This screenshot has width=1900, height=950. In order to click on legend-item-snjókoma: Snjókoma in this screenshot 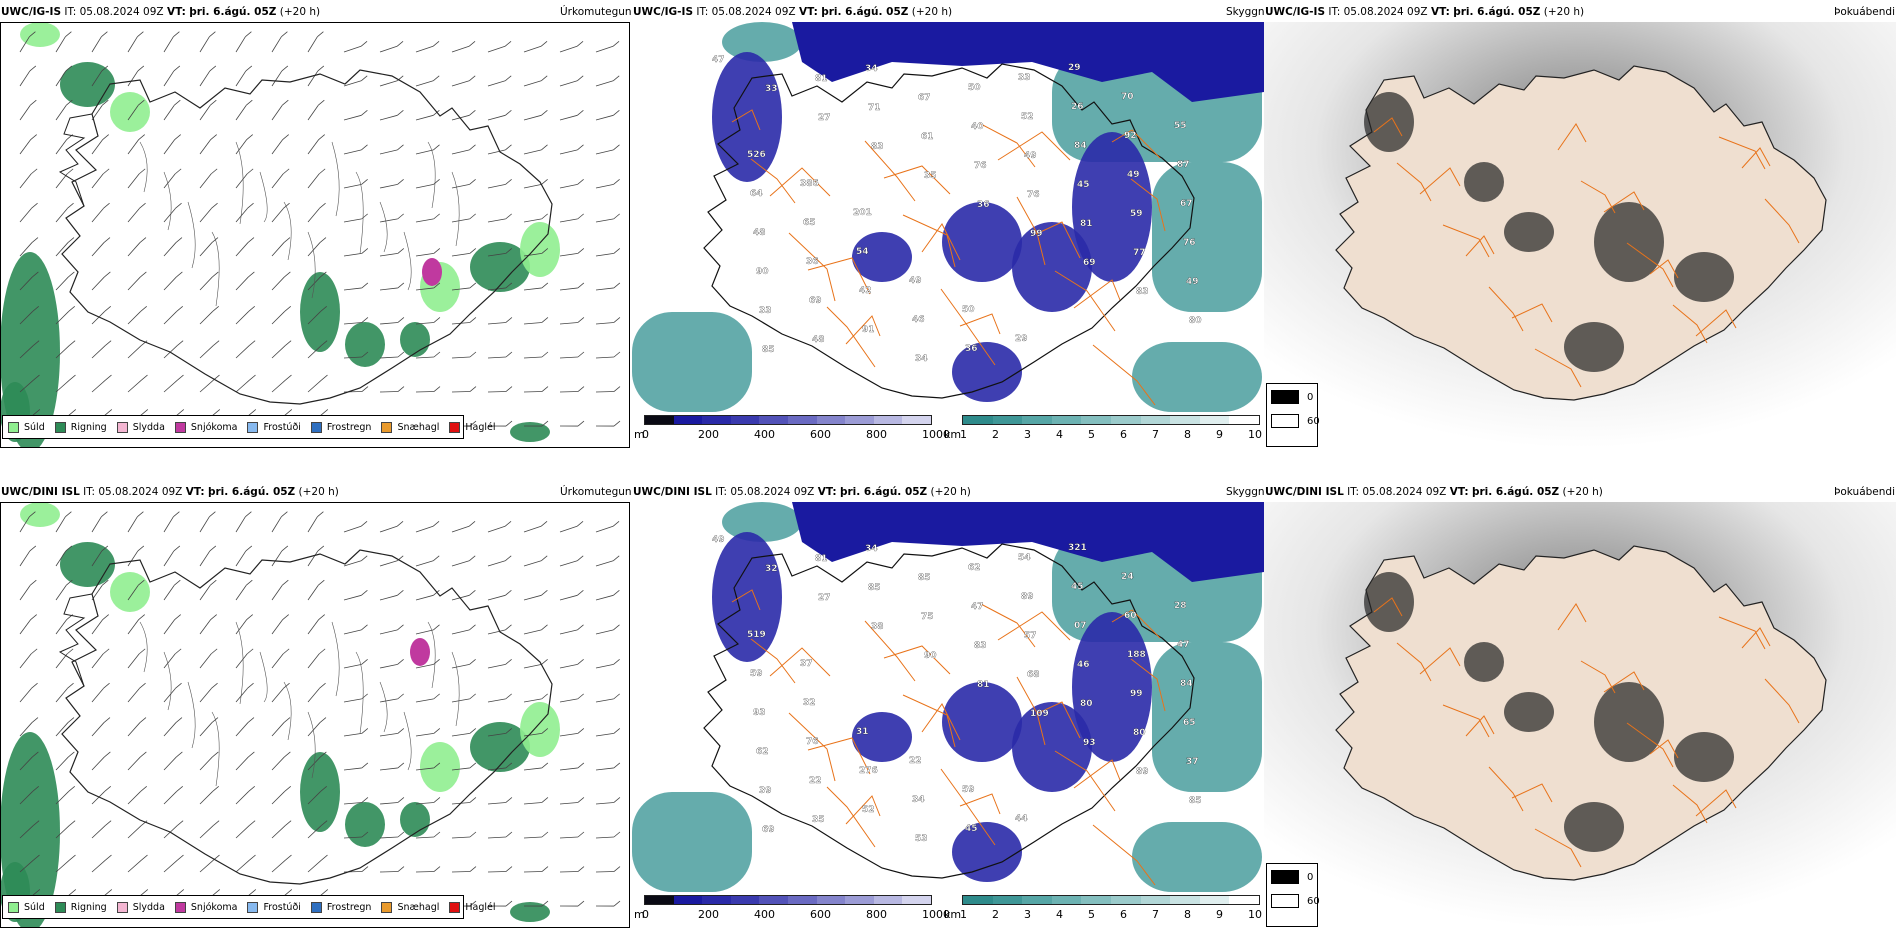, I will do `click(205, 427)`.